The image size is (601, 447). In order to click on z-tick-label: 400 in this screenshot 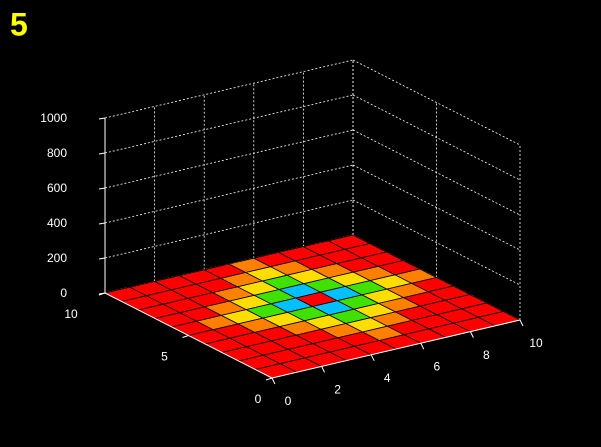, I will do `click(57, 223)`.